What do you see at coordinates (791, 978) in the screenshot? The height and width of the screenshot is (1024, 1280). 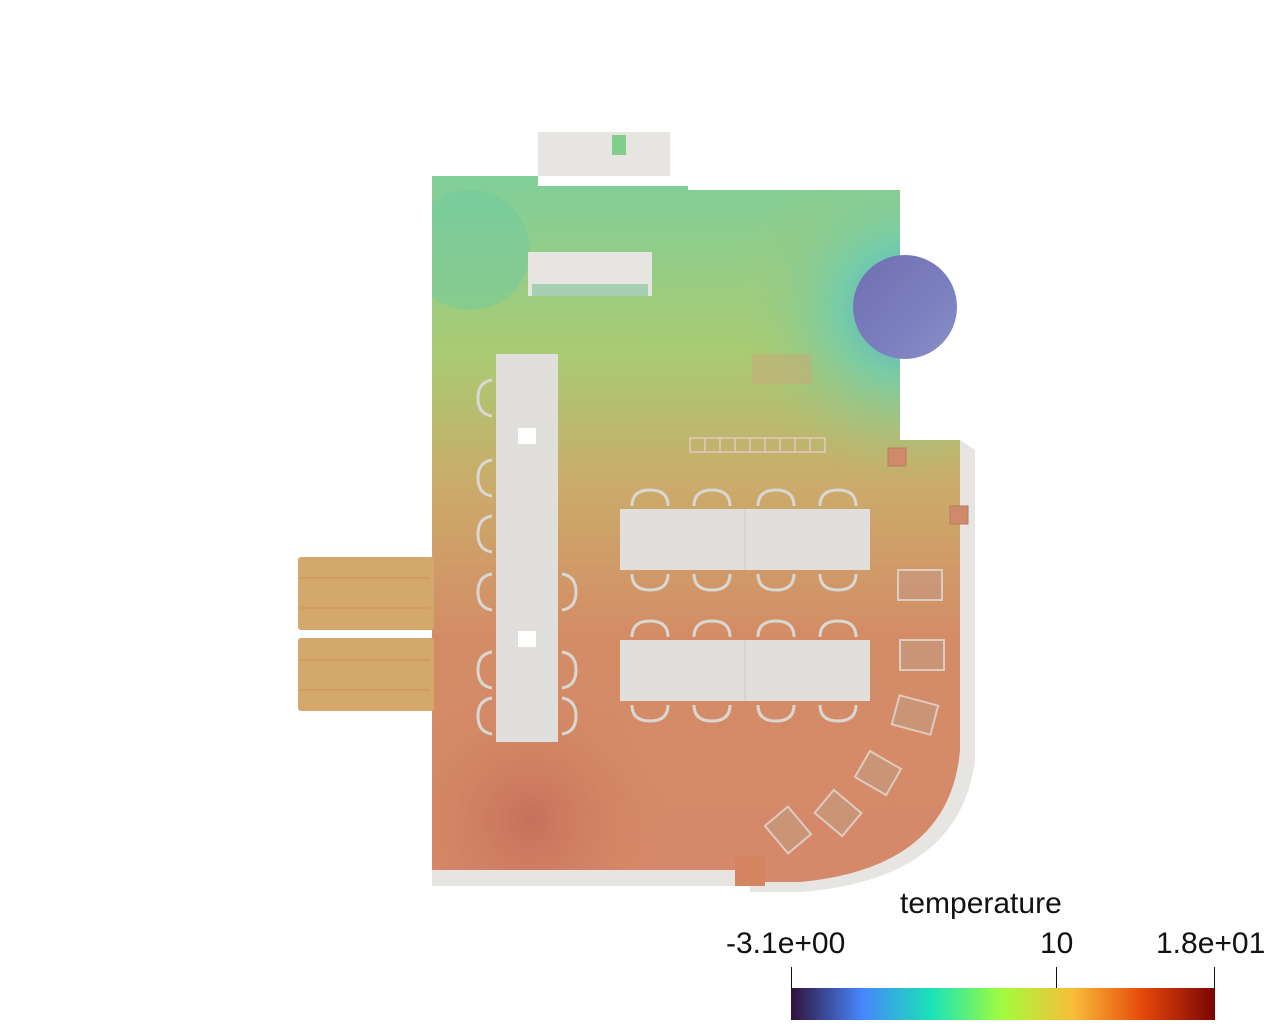 I see `colorbar-min-tick` at bounding box center [791, 978].